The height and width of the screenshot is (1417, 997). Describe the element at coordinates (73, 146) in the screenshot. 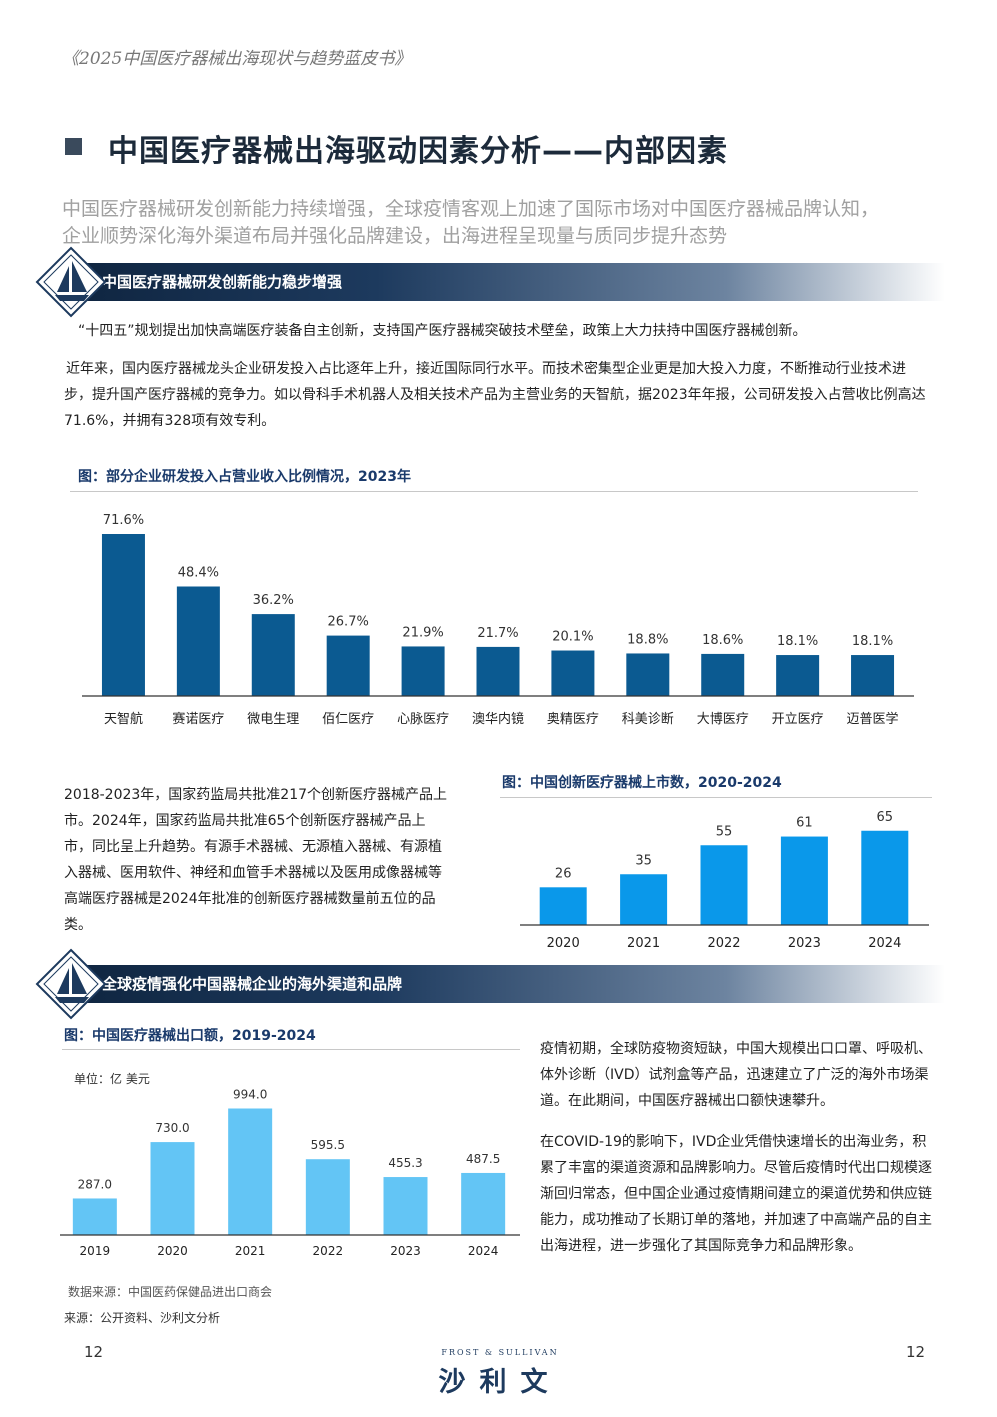

I see `title-bullet-icon` at that location.